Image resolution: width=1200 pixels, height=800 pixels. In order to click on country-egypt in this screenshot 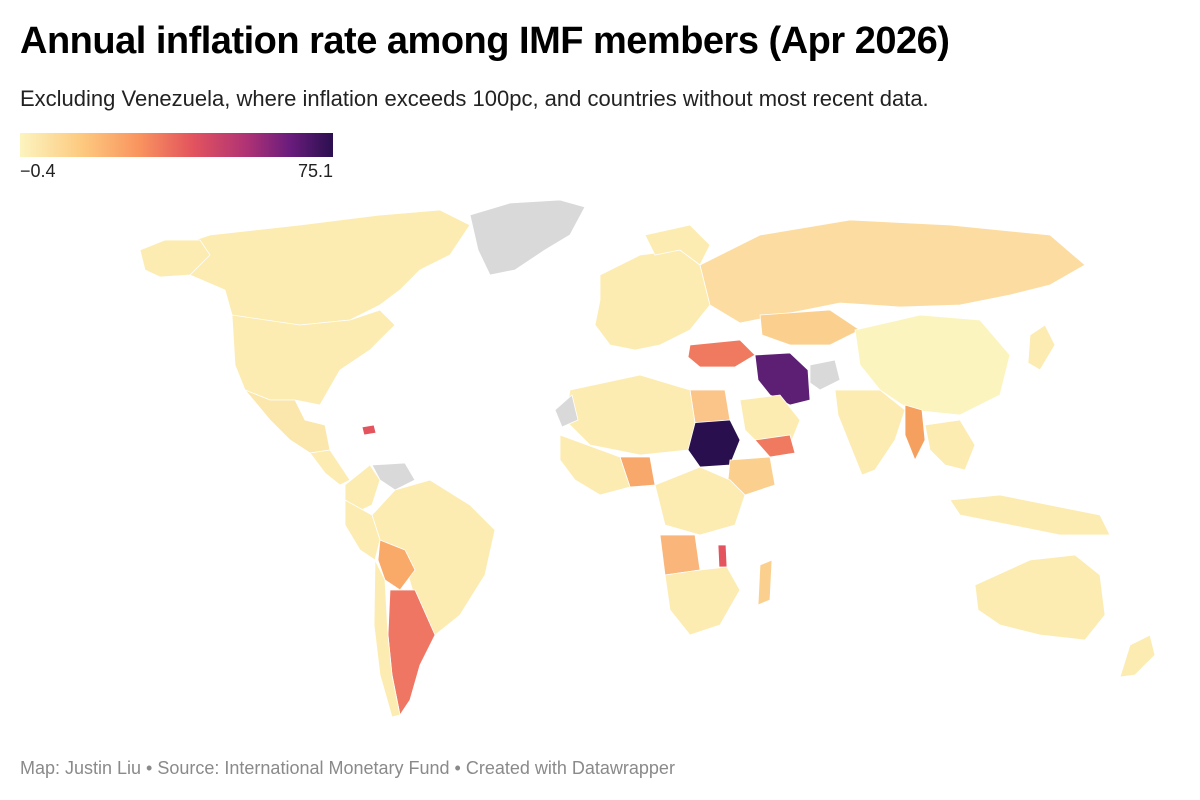, I will do `click(710, 406)`.